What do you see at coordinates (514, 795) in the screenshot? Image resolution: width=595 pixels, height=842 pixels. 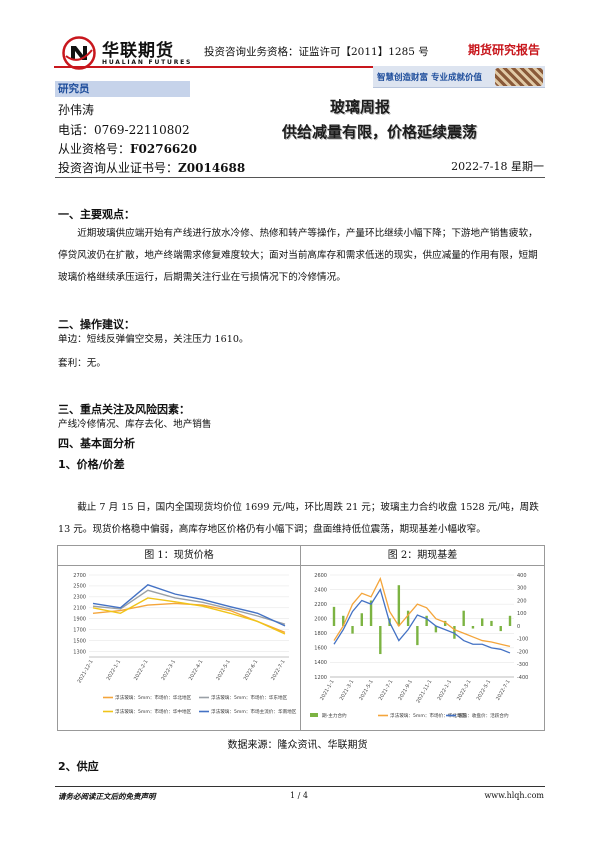 I see `footer-url: www.hlqh.com` at bounding box center [514, 795].